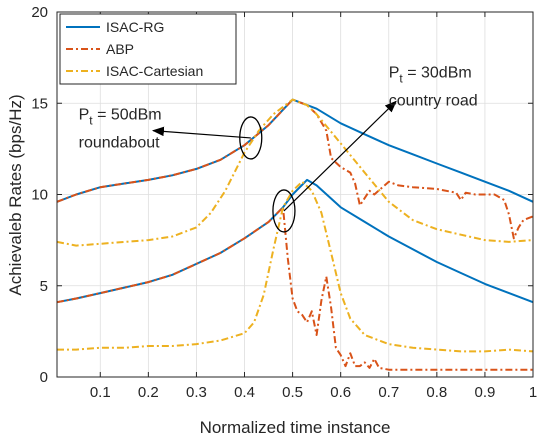  I want to click on y-tick-label: 10, so click(39, 195).